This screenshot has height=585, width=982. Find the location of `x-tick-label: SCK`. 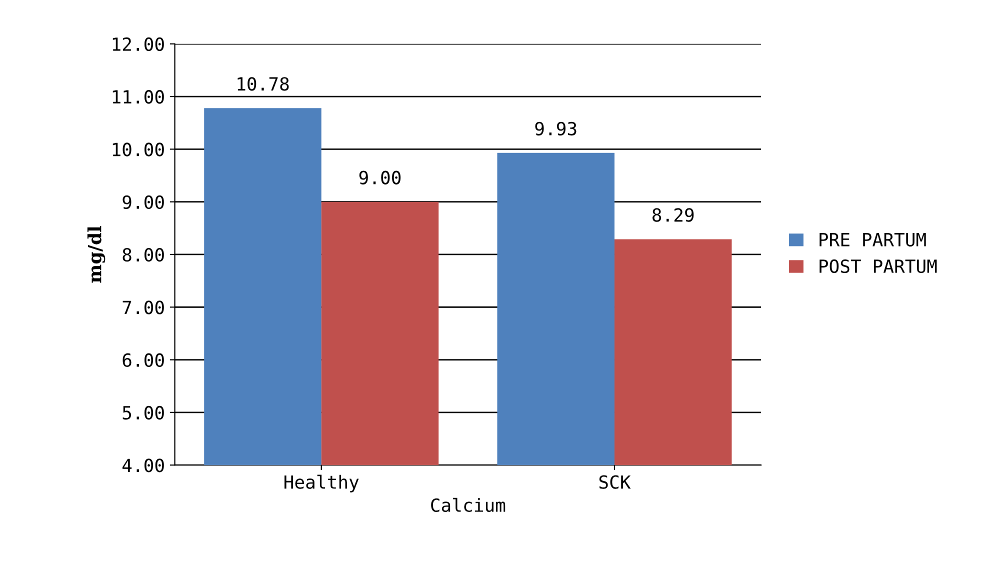

x-tick-label: SCK is located at coordinates (615, 482).